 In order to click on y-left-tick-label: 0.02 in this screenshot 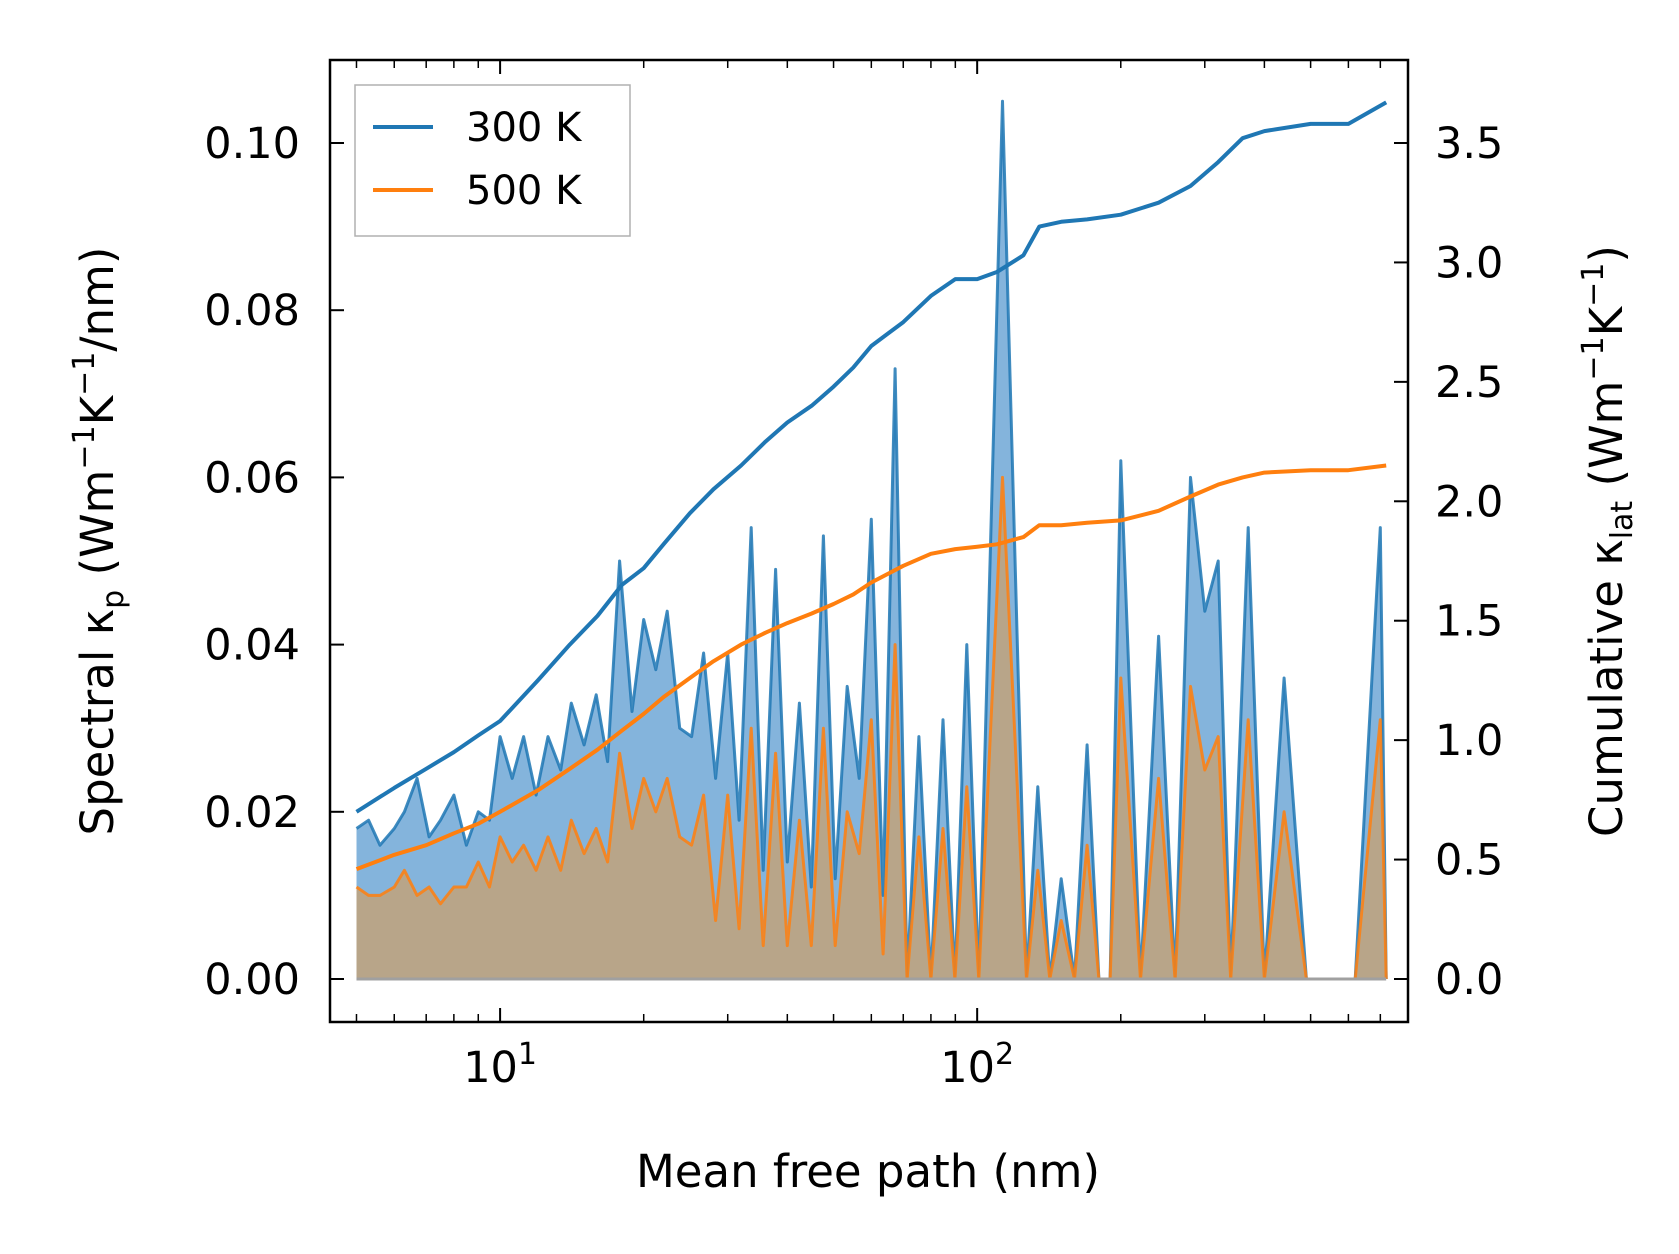, I will do `click(252, 813)`.